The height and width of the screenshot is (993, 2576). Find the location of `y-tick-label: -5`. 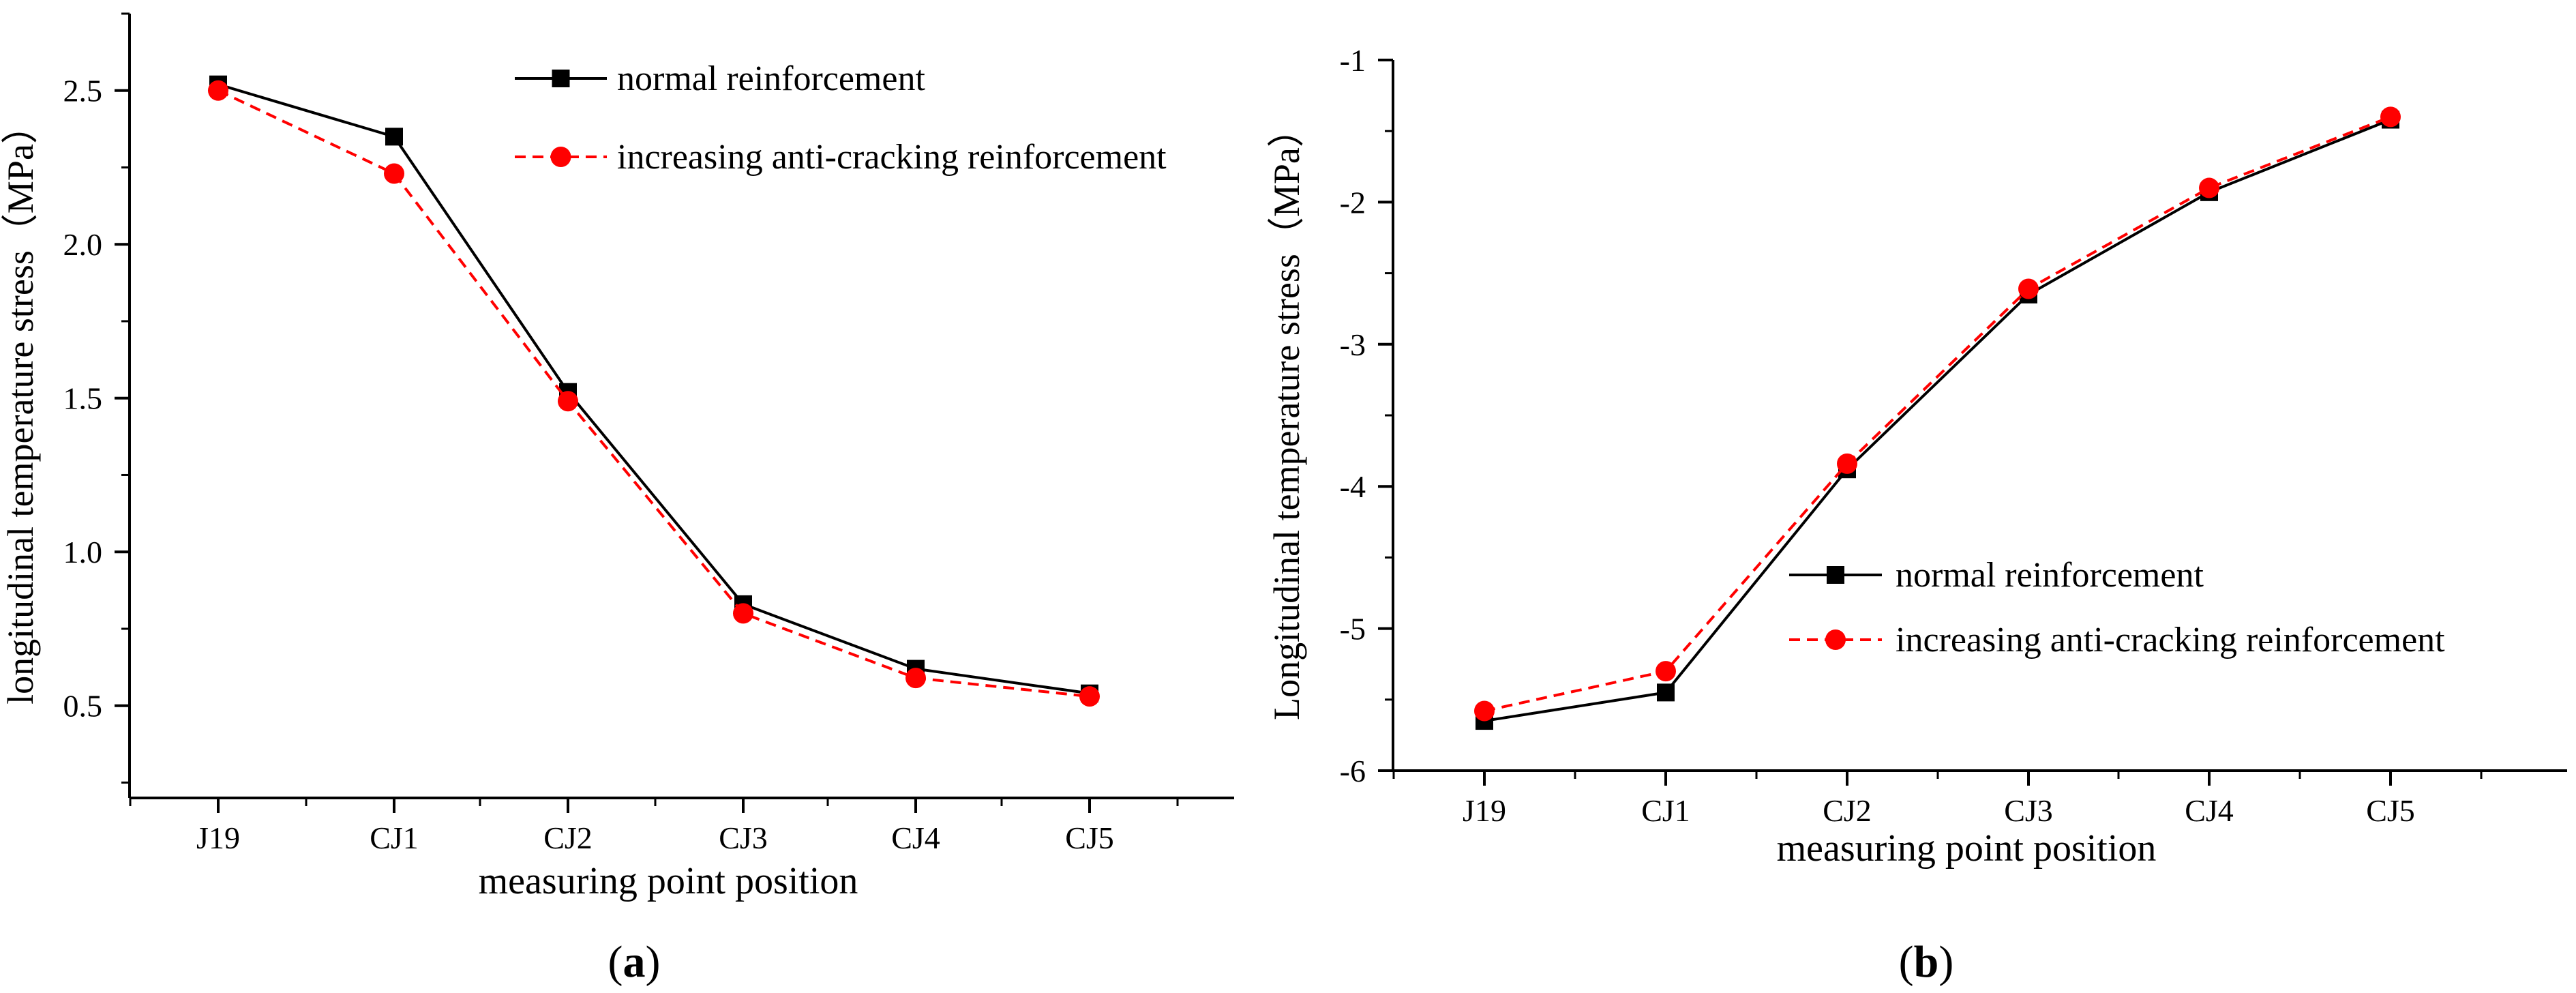

y-tick-label: -5 is located at coordinates (1353, 629).